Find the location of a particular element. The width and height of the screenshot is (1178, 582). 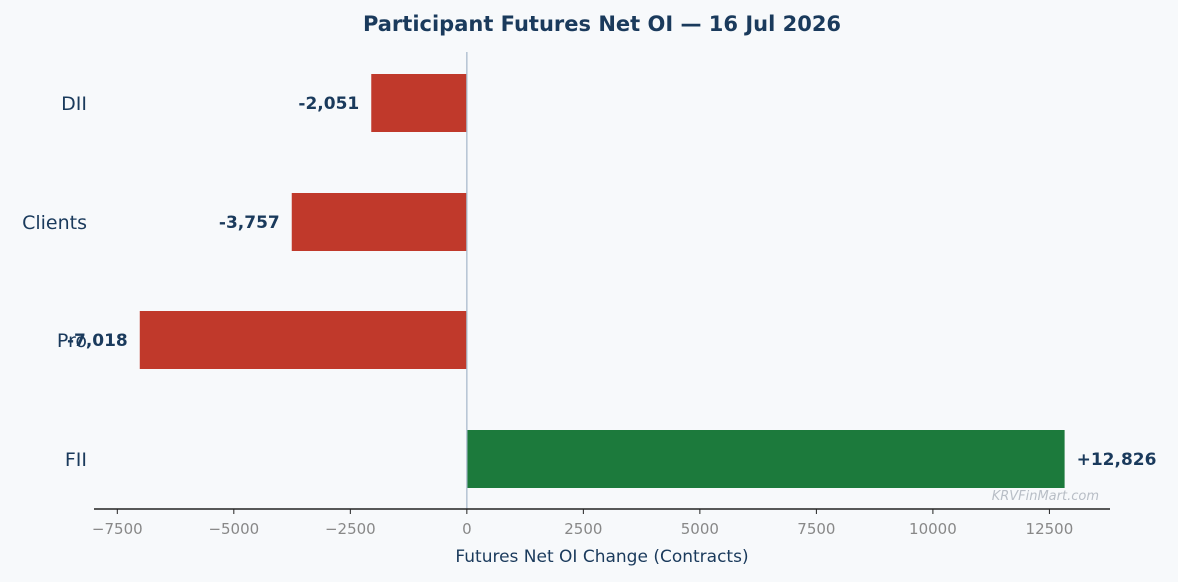

value-label-clients: -3,757 is located at coordinates (249, 223).